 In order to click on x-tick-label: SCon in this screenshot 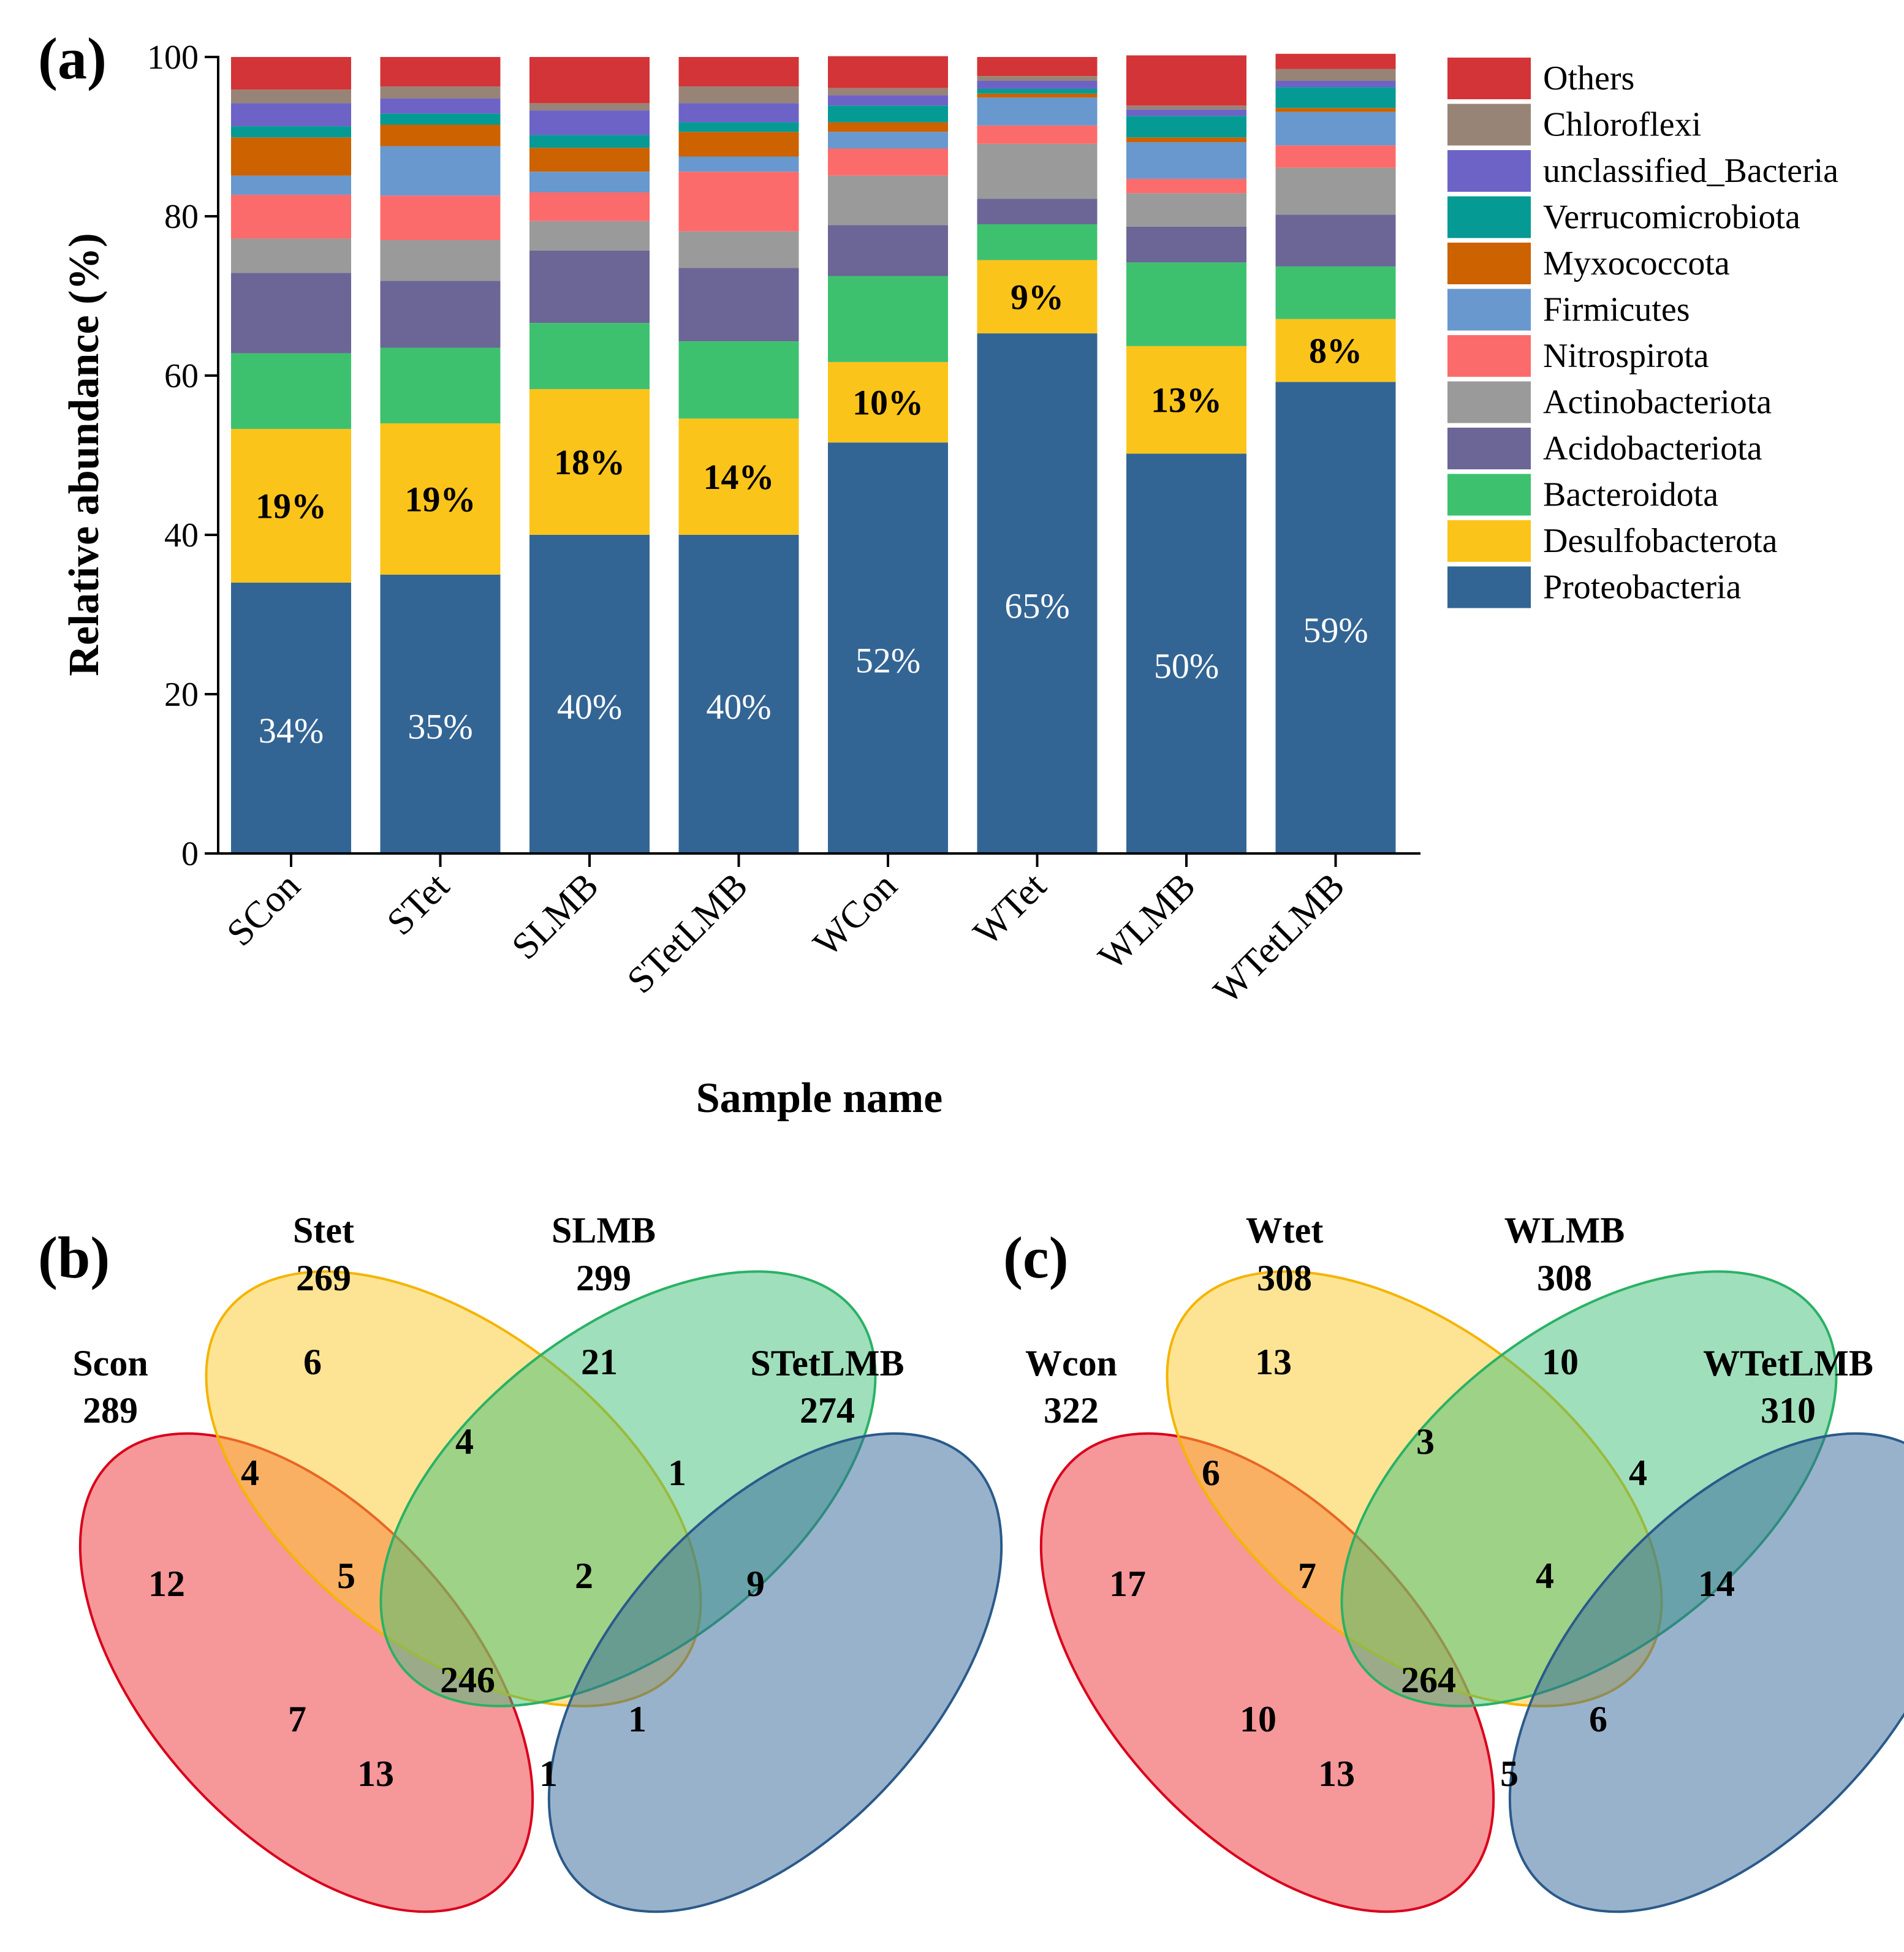, I will do `click(263, 910)`.